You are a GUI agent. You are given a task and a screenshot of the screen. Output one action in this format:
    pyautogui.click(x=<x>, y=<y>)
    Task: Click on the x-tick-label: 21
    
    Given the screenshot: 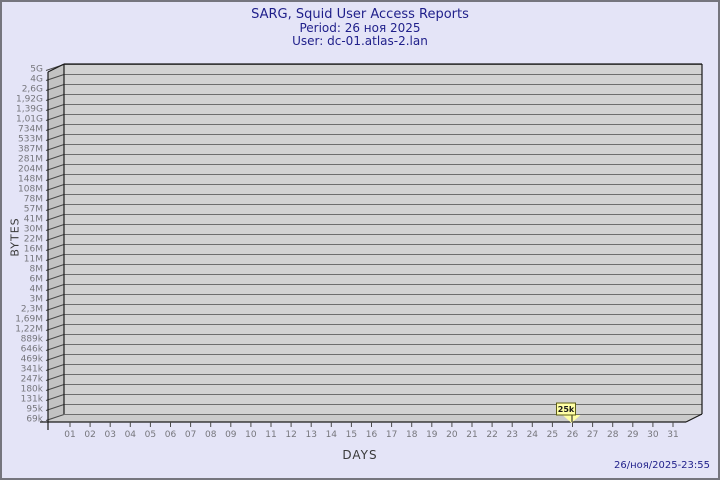 What is the action you would take?
    pyautogui.click(x=471, y=435)
    